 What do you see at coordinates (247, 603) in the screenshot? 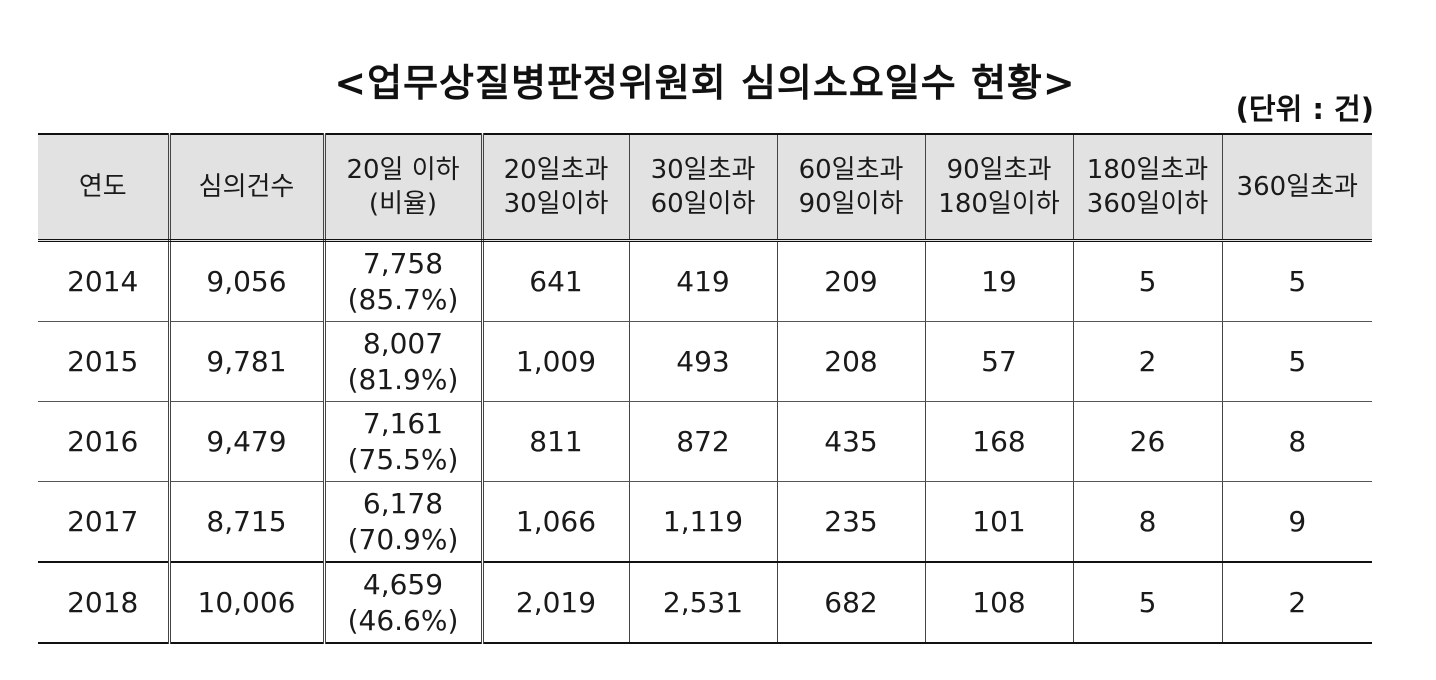
I see `total-cases-cell: 10,006` at bounding box center [247, 603].